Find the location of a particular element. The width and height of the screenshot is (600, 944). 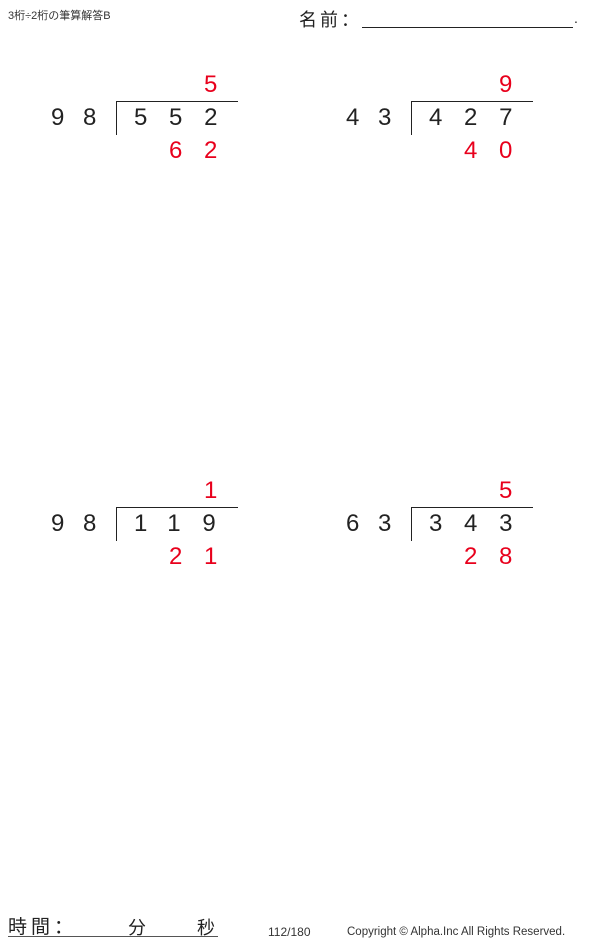

page-number: 112/180 is located at coordinates (289, 932).